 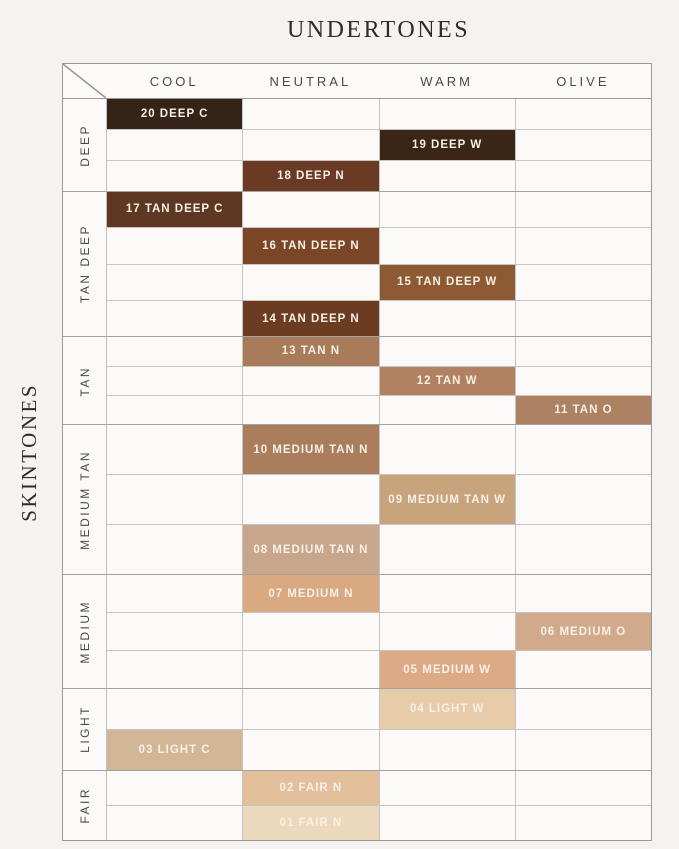 What do you see at coordinates (378, 81) in the screenshot?
I see `column-headers: COOL NEUTRAL WARM OLIVE` at bounding box center [378, 81].